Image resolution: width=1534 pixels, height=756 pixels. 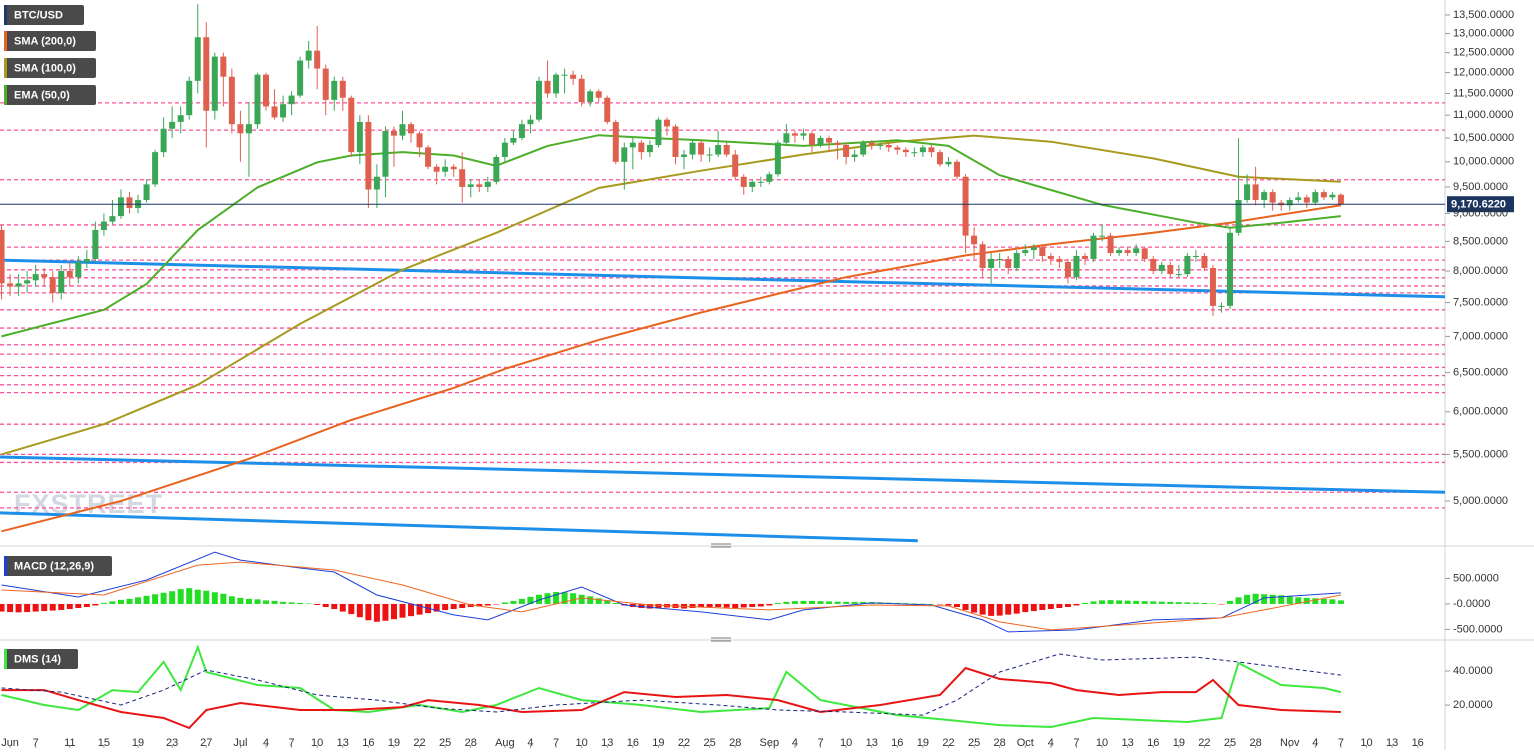 What do you see at coordinates (42, 95) in the screenshot?
I see `legend-label: EMA (50,0)` at bounding box center [42, 95].